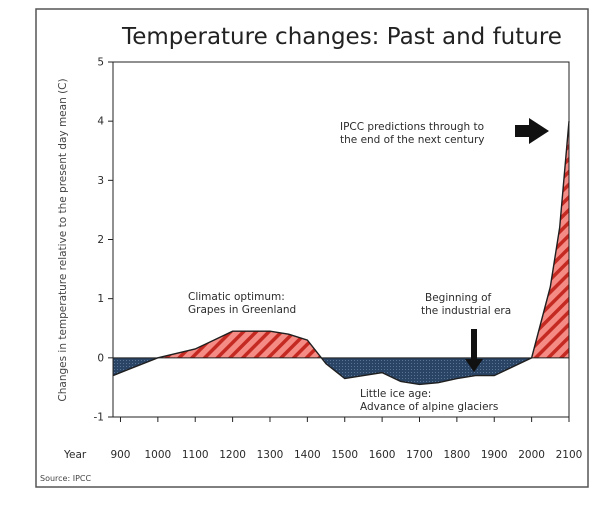  What do you see at coordinates (412, 140) in the screenshot?
I see `annotation-ipcc-line2: the end of the next century` at bounding box center [412, 140].